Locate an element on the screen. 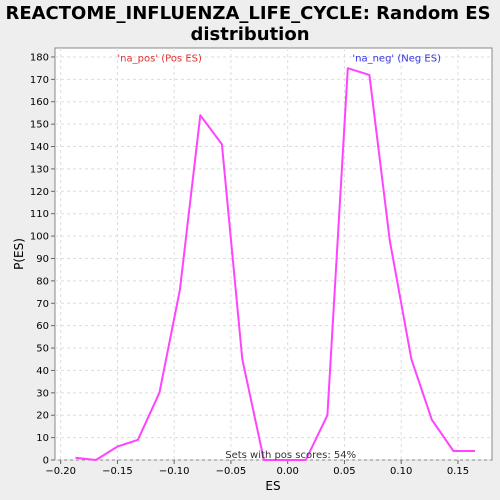 The height and width of the screenshot is (500, 500). y-tick-label: 40 is located at coordinates (42, 371).